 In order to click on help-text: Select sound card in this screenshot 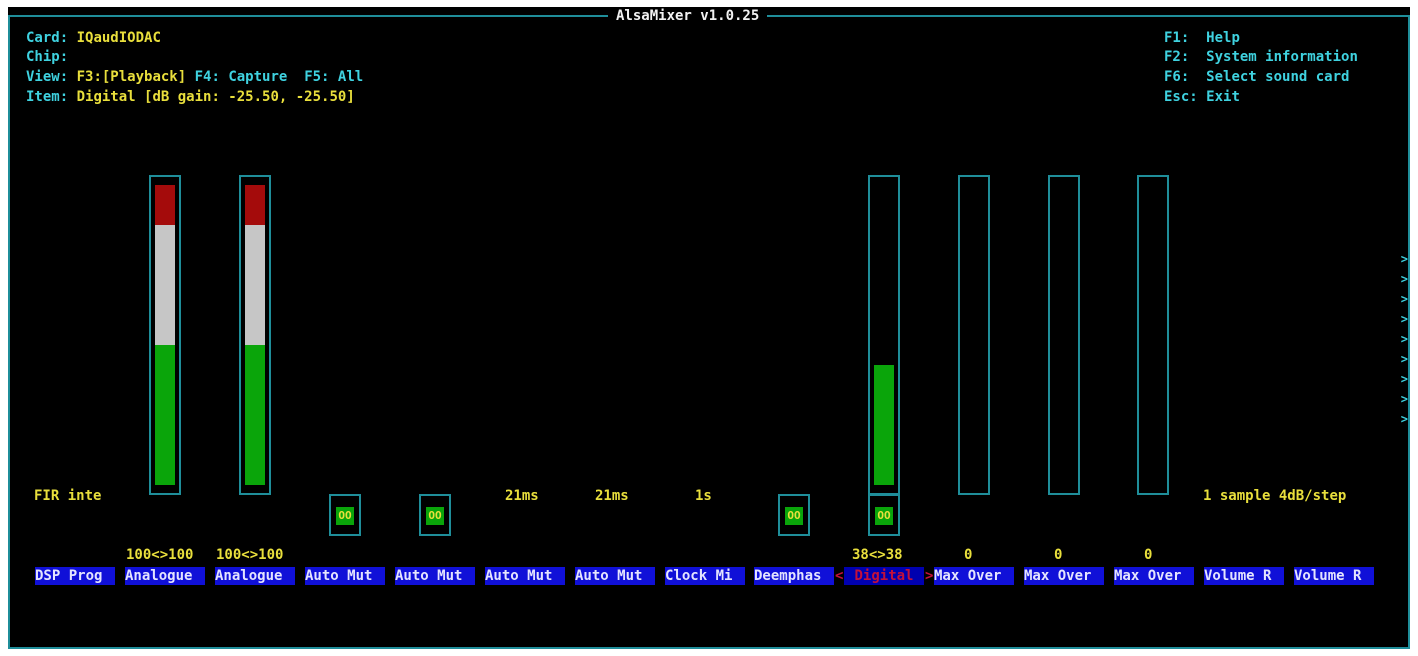, I will do `click(1278, 77)`.